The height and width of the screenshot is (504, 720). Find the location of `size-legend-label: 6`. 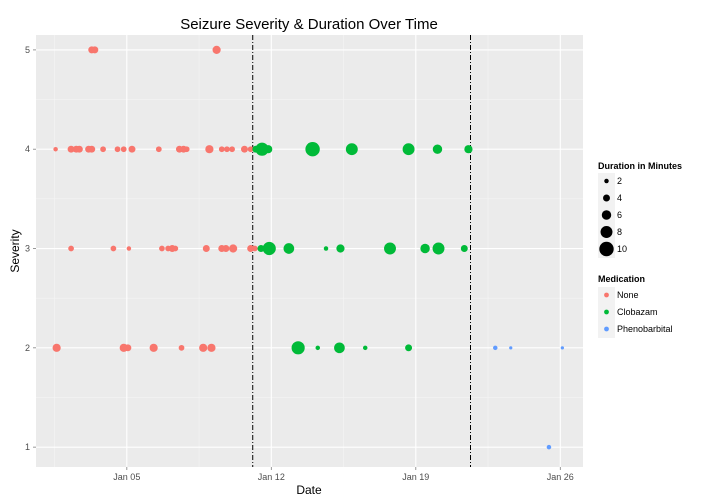

size-legend-label: 6 is located at coordinates (619, 215).